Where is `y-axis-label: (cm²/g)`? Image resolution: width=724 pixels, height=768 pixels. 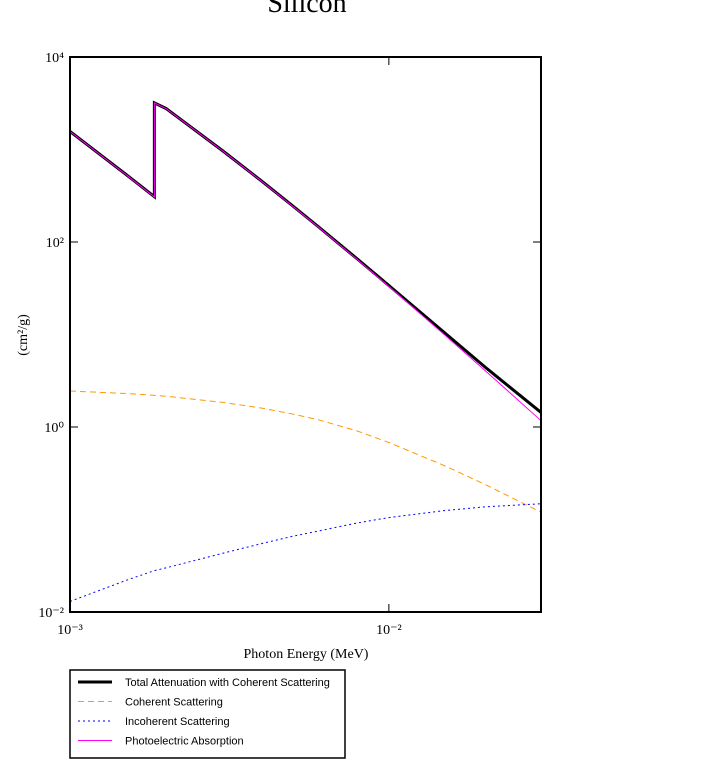
y-axis-label: (cm²/g) is located at coordinates (23, 335).